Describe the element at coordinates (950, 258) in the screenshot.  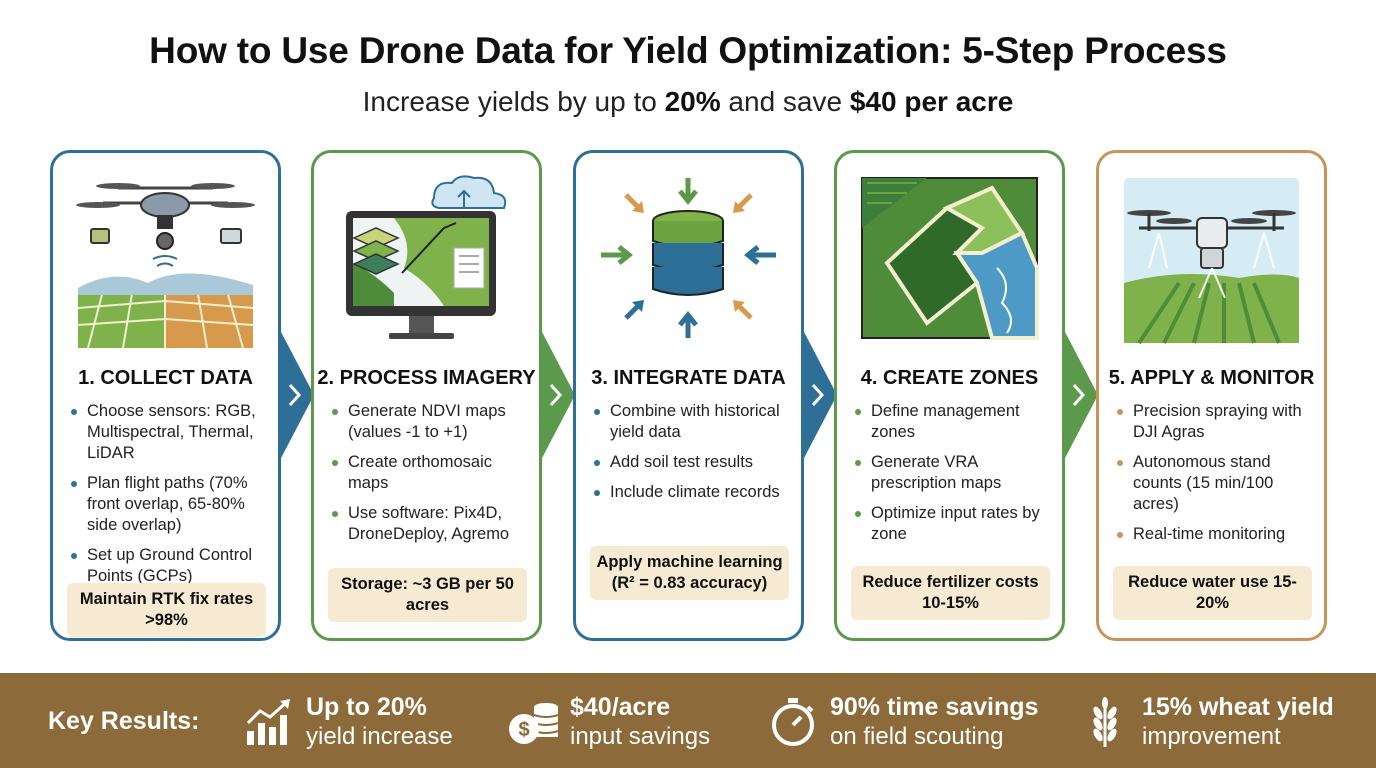
I see `zone-map-icon` at that location.